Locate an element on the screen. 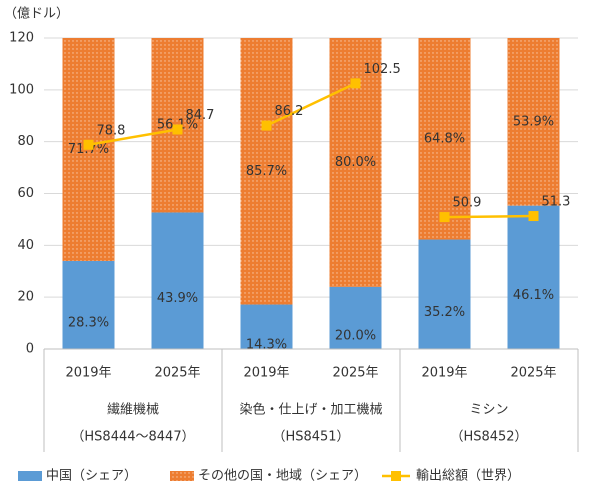 This screenshot has height=501, width=594. y-tick-label: 120 is located at coordinates (21, 38).